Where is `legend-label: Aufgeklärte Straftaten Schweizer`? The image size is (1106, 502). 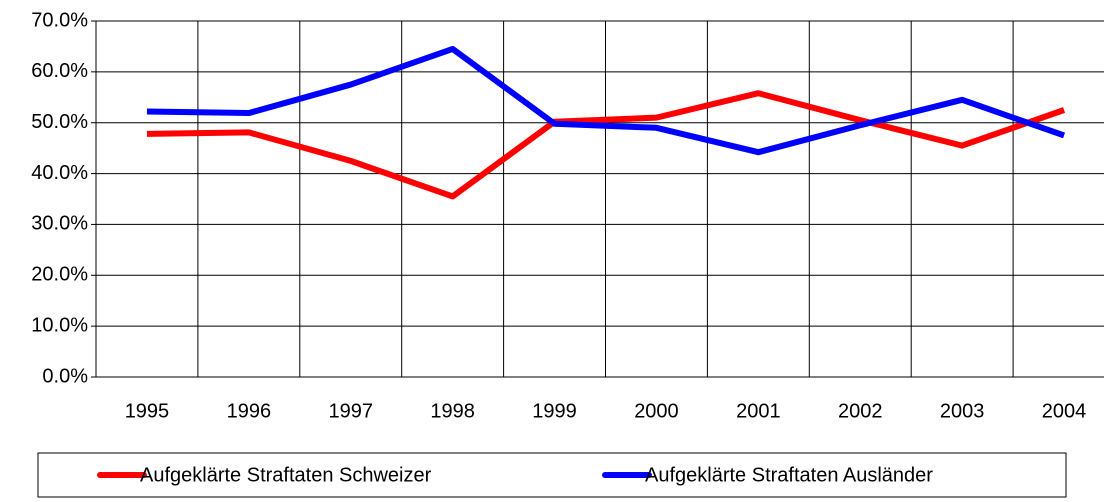
legend-label: Aufgeklärte Straftaten Schweizer is located at coordinates (286, 475).